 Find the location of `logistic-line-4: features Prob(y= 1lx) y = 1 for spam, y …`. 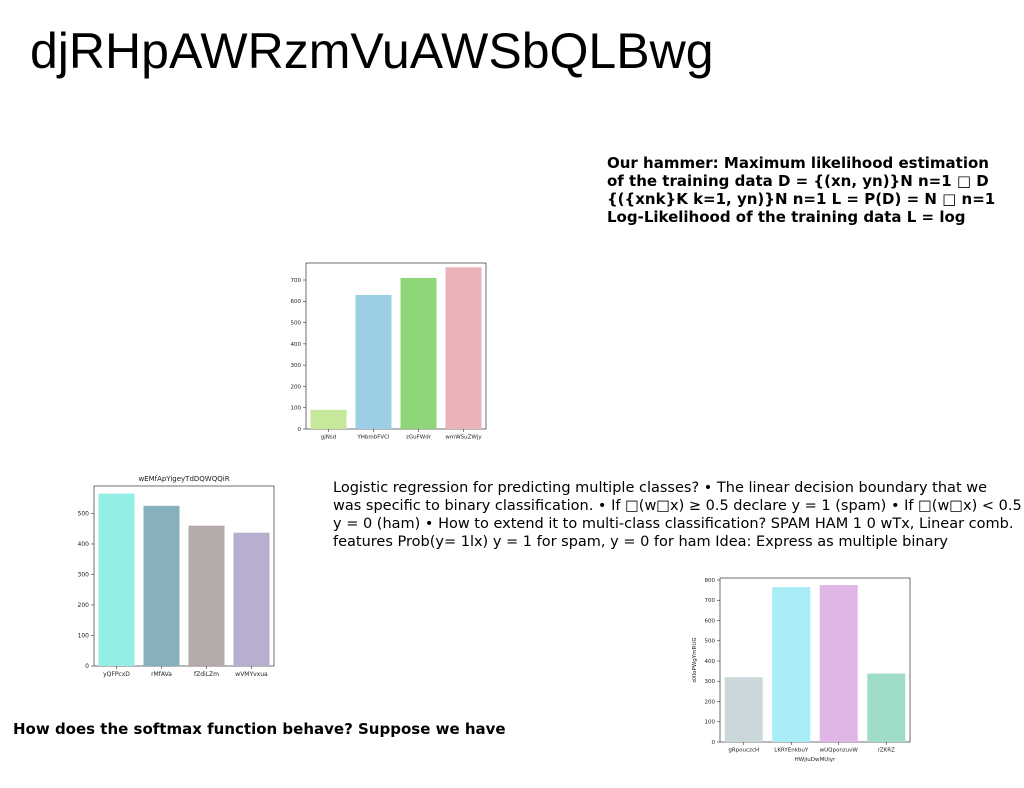

logistic-line-4: features Prob(y= 1lx) y = 1 for spam, y … is located at coordinates (641, 542).